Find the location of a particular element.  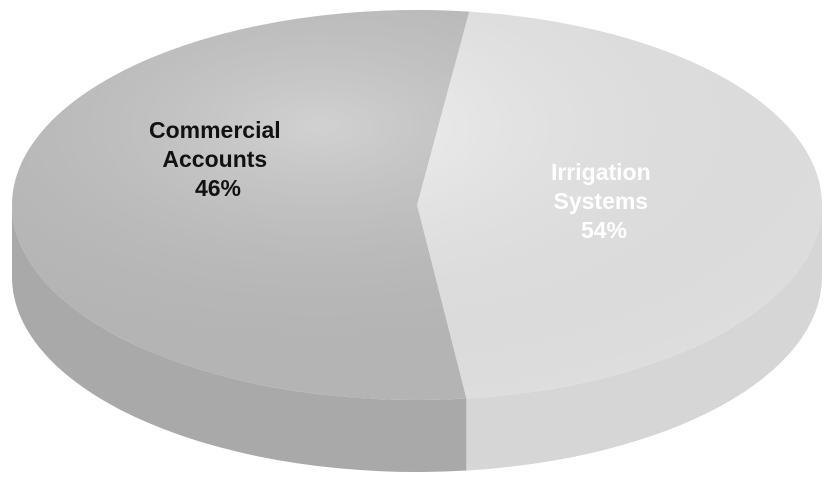

slice-label-commercial-accounts: Commercial Accounts 46% is located at coordinates (218, 159).